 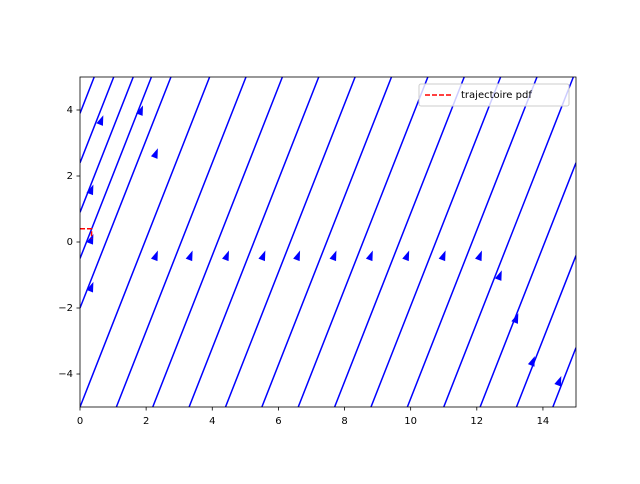 What do you see at coordinates (543, 421) in the screenshot?
I see `x-tick-label: 14` at bounding box center [543, 421].